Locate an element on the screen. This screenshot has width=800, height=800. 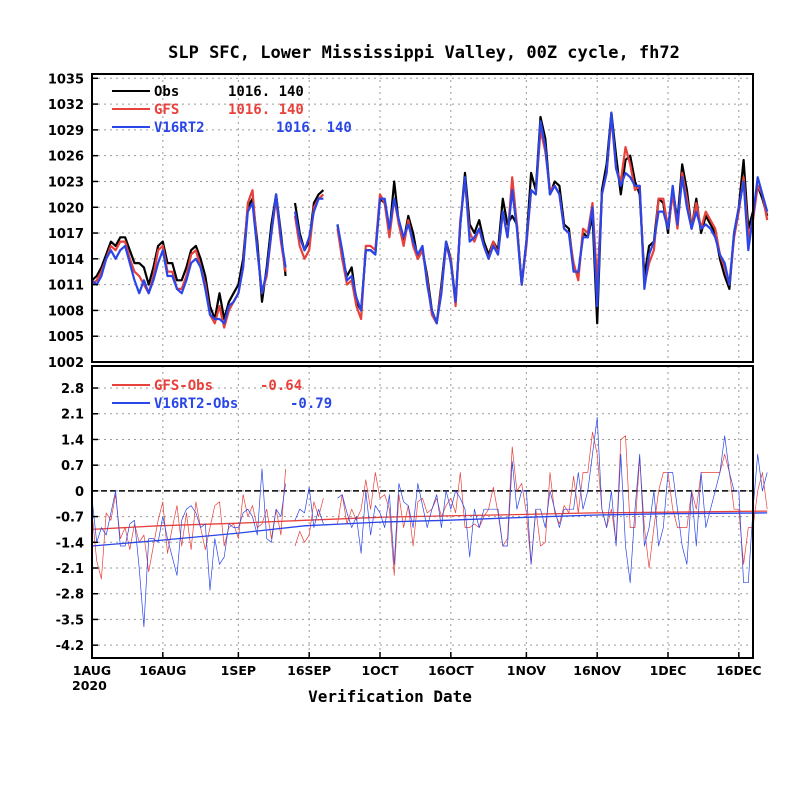
top-y-tick-label: 1020 is located at coordinates (66, 208).